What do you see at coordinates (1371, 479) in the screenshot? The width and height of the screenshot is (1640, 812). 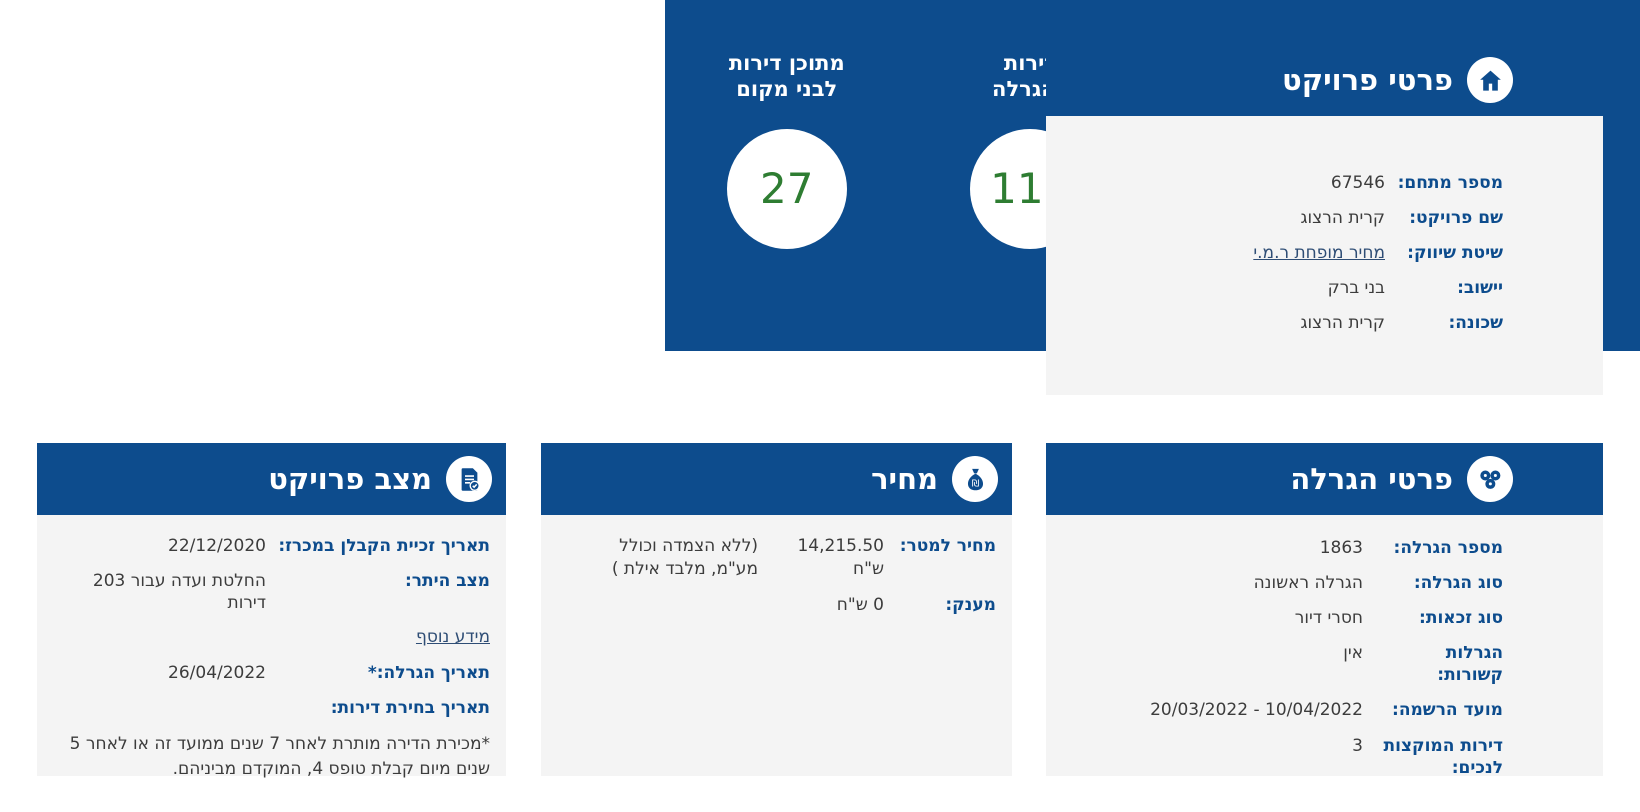 I see `card-title: פרטי הגרלה` at bounding box center [1371, 479].